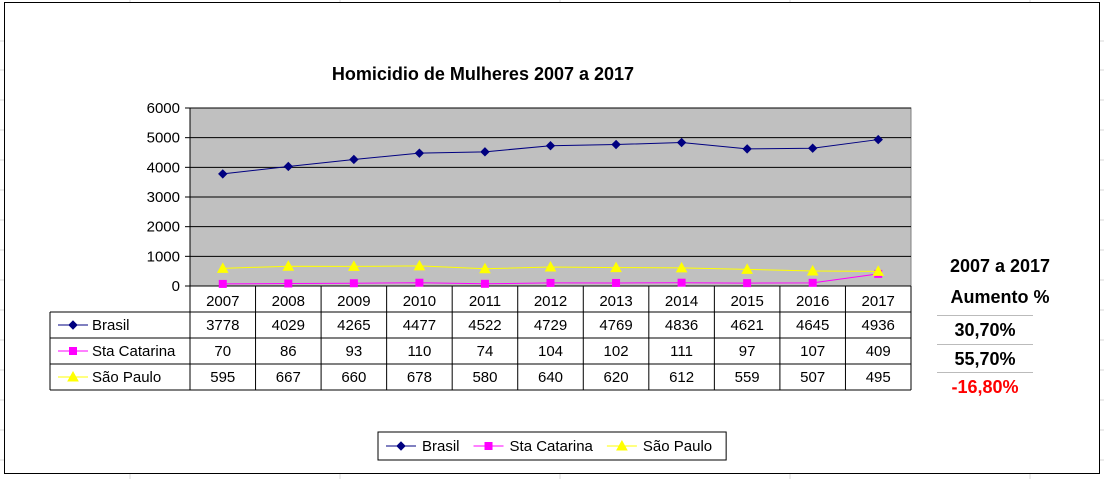 The height and width of the screenshot is (479, 1104). I want to click on table-cell-brasil: 4621, so click(746, 325).